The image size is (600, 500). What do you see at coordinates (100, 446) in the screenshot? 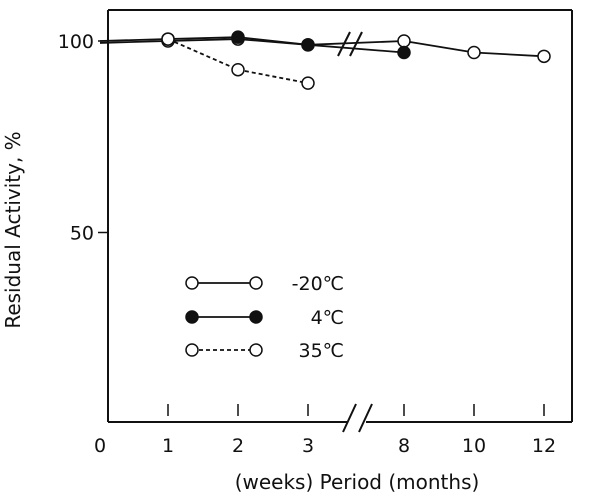
I see `x-tick-label: 0` at bounding box center [100, 446].